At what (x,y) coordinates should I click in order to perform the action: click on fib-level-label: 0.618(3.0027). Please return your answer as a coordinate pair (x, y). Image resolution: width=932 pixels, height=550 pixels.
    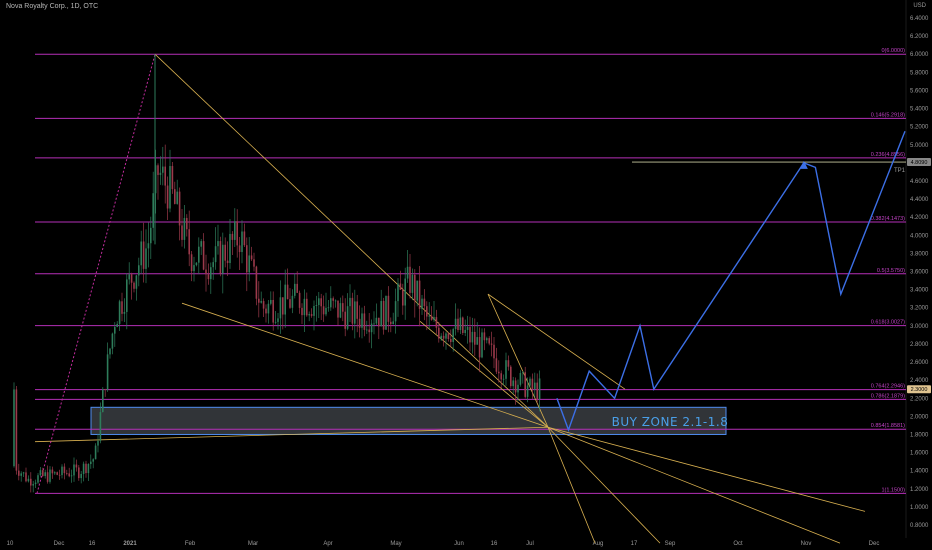
    Looking at the image, I should click on (888, 323).